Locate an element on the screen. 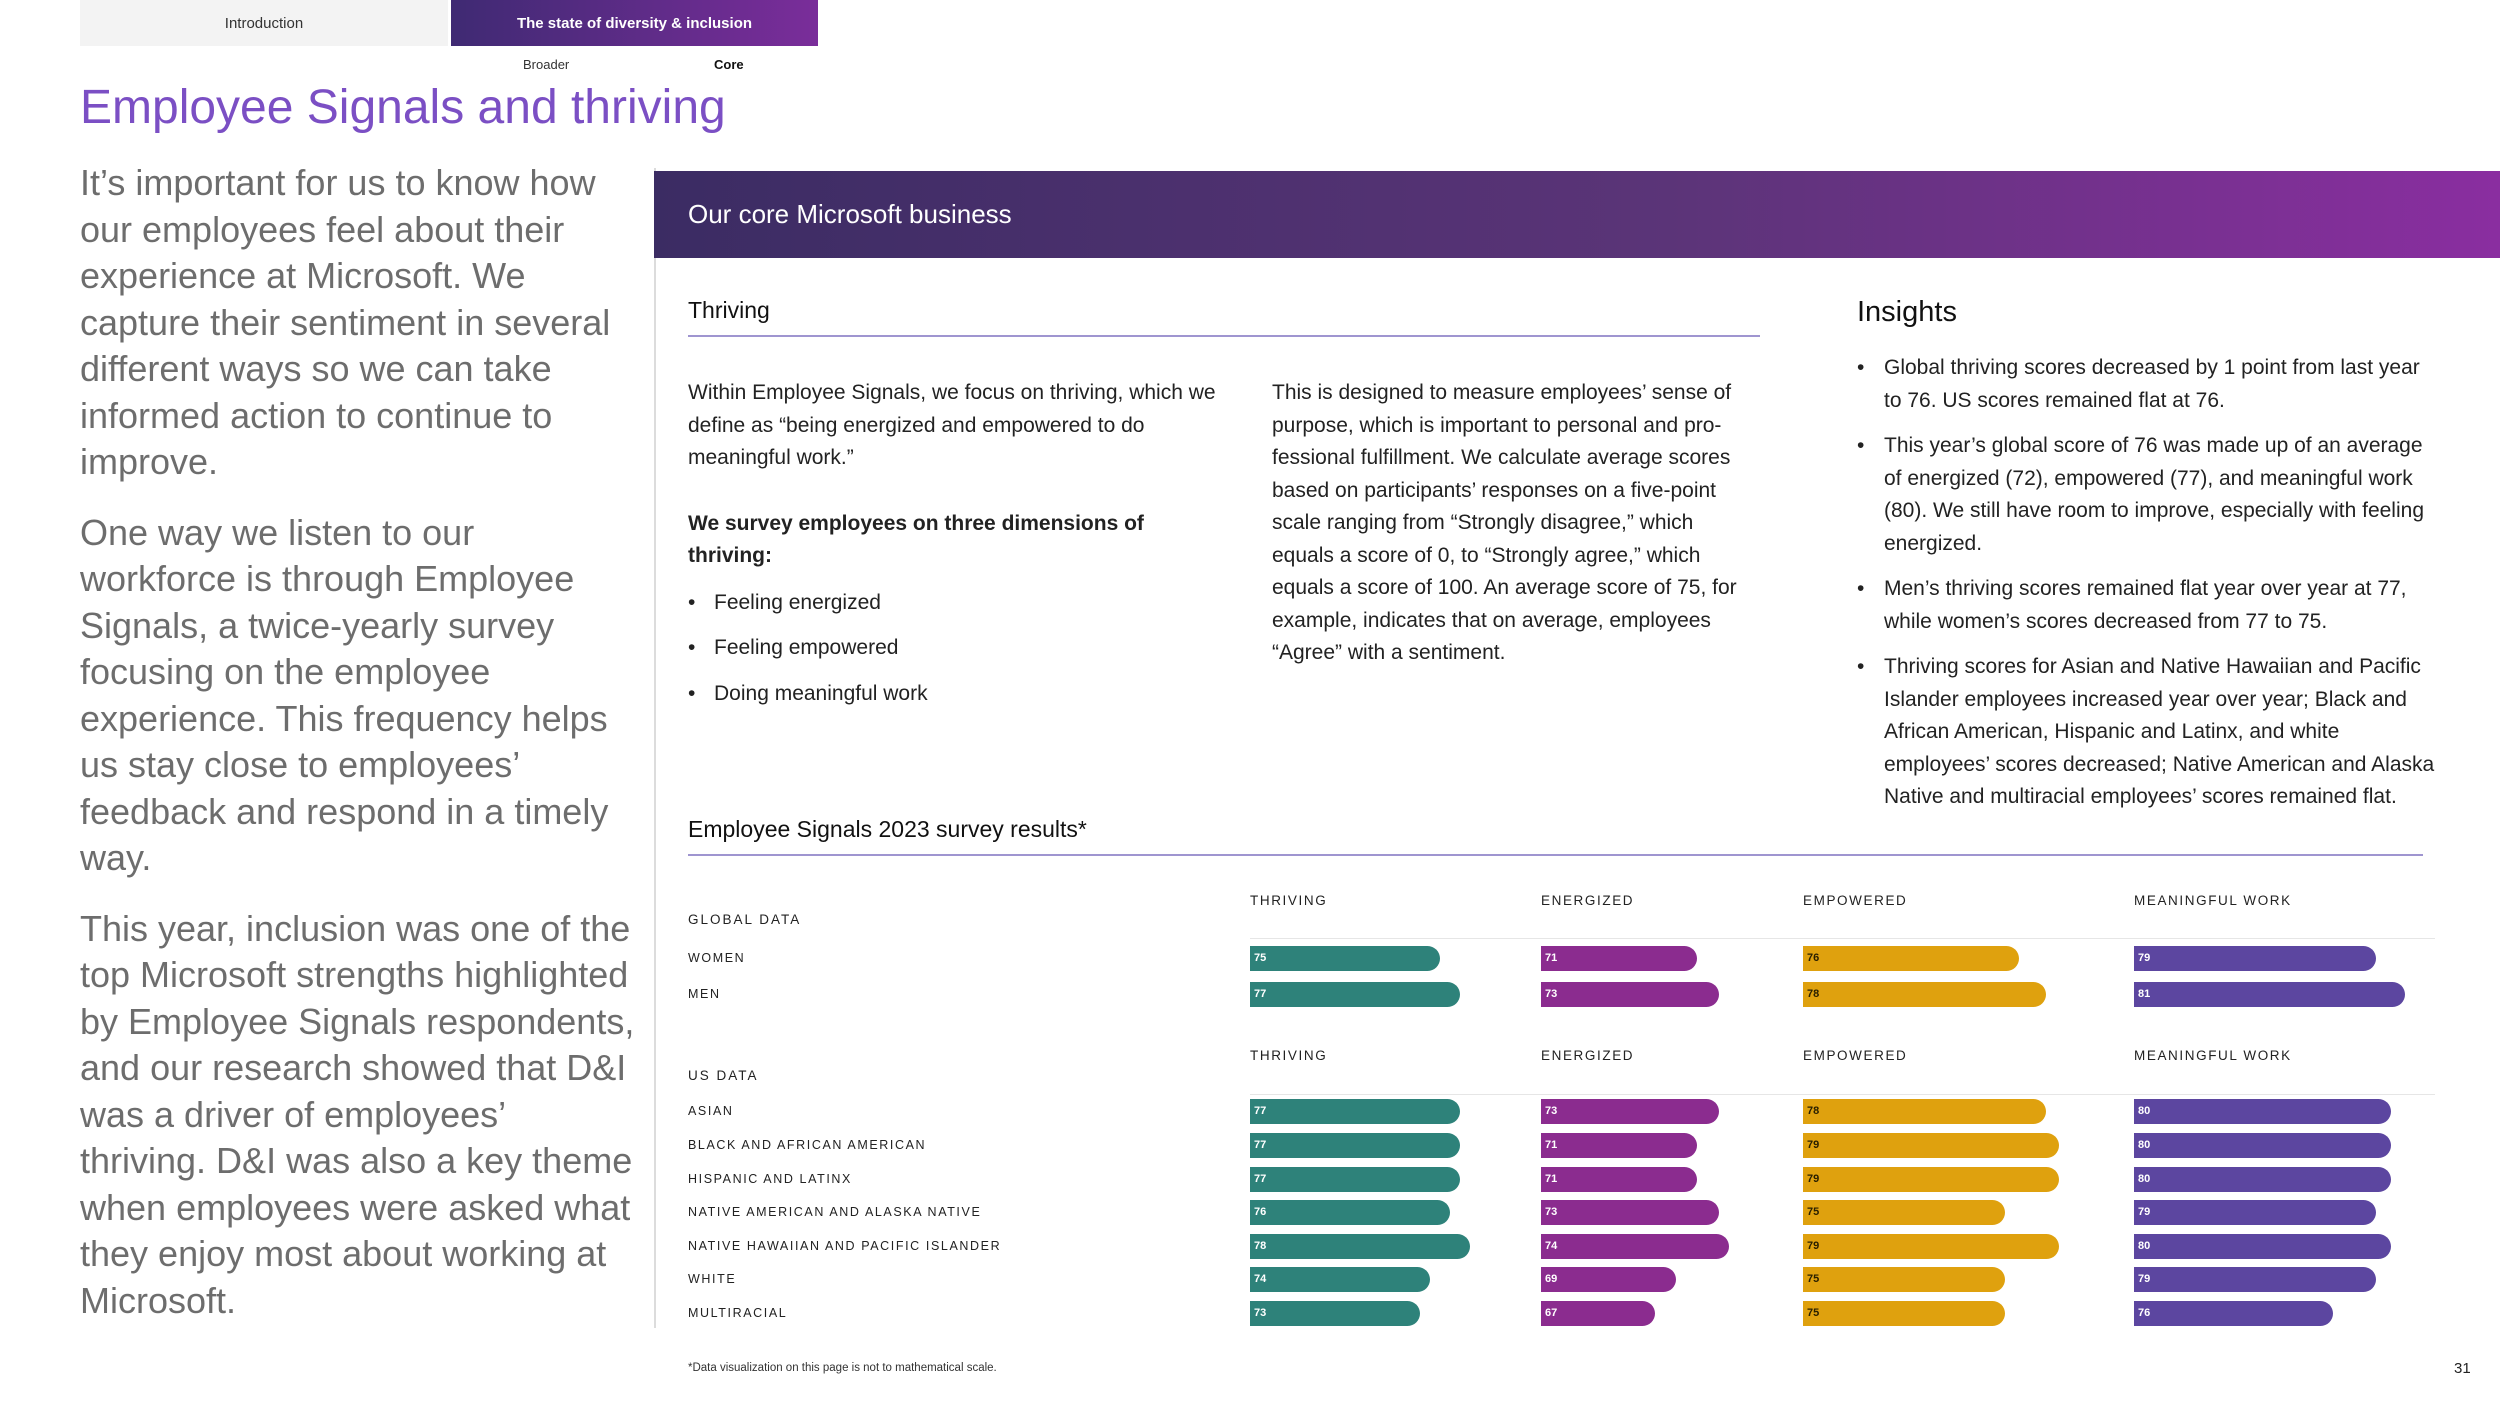  row-label: NATIVE AMERICAN AND ALASKA NATIVE is located at coordinates (835, 1212).